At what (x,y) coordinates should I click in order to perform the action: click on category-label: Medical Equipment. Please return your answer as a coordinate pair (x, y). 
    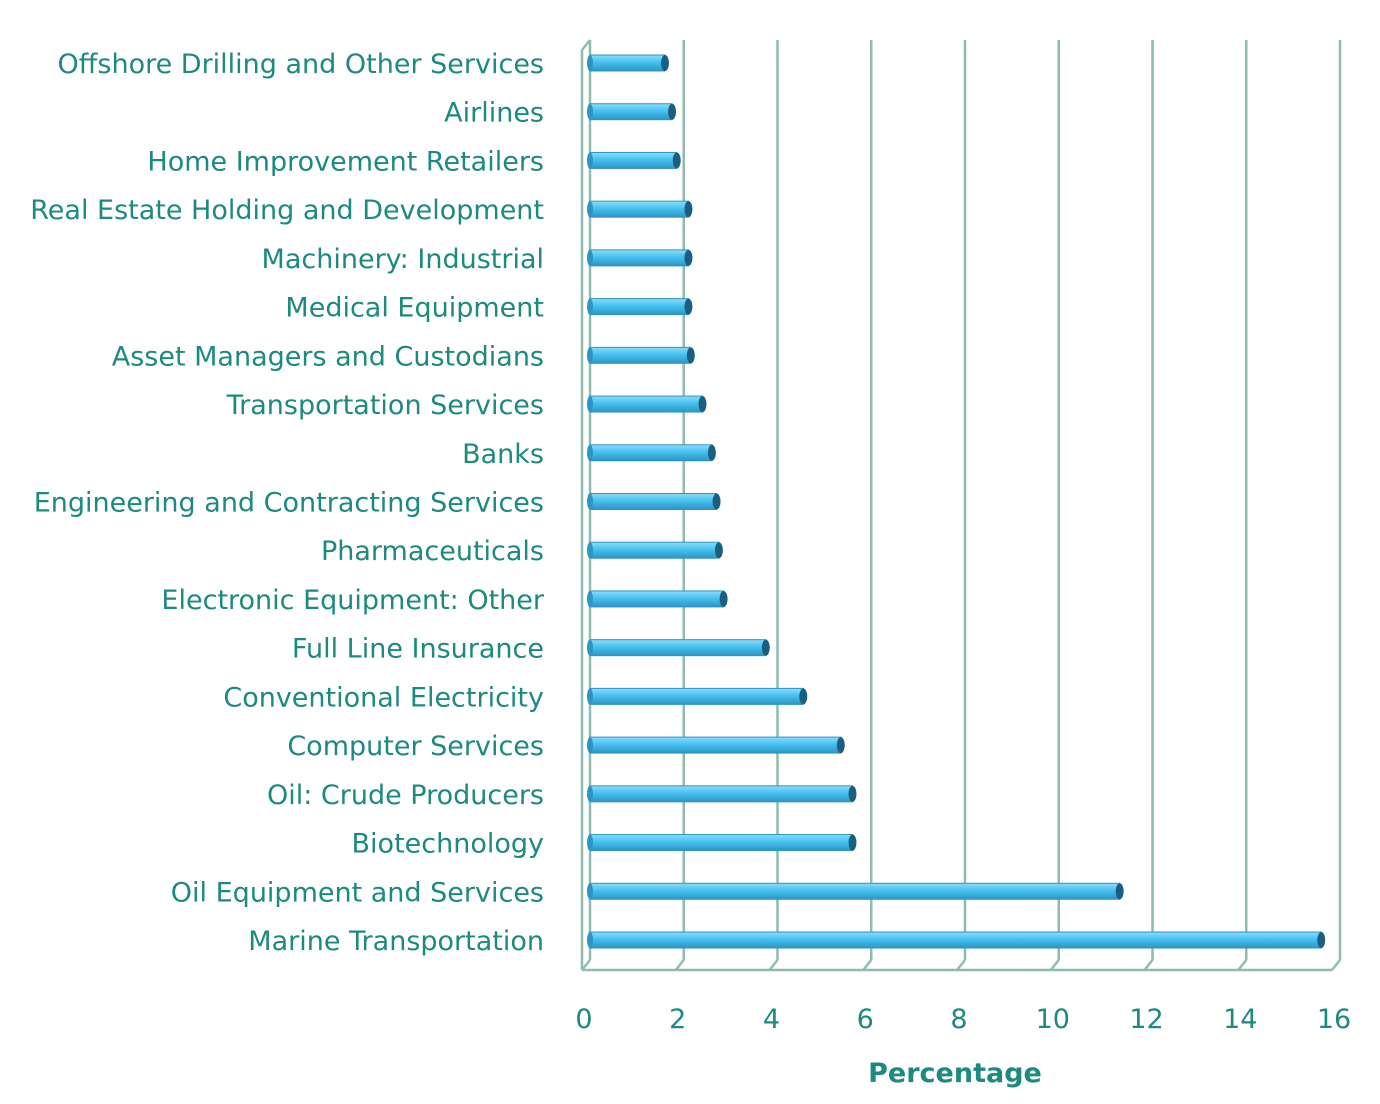
    Looking at the image, I should click on (414, 308).